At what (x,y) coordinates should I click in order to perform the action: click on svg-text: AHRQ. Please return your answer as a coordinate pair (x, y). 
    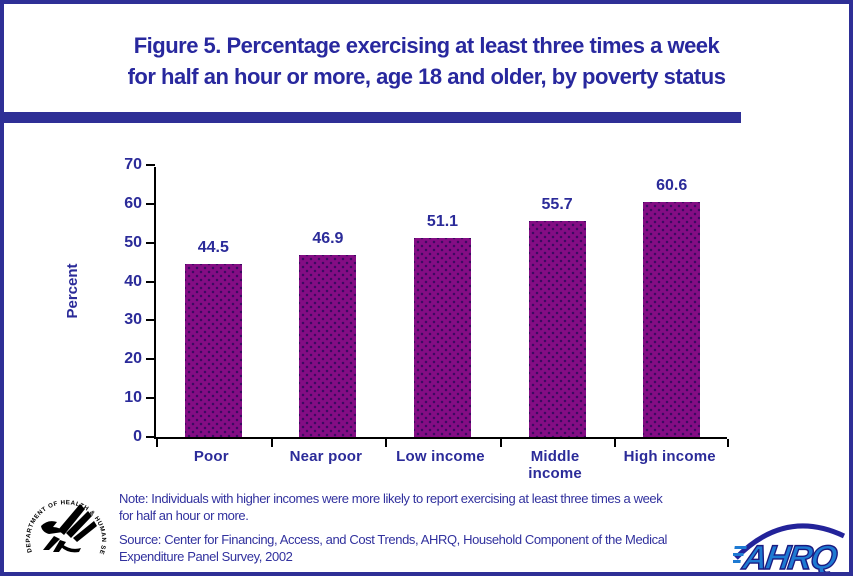
    Looking at the image, I should click on (789, 555).